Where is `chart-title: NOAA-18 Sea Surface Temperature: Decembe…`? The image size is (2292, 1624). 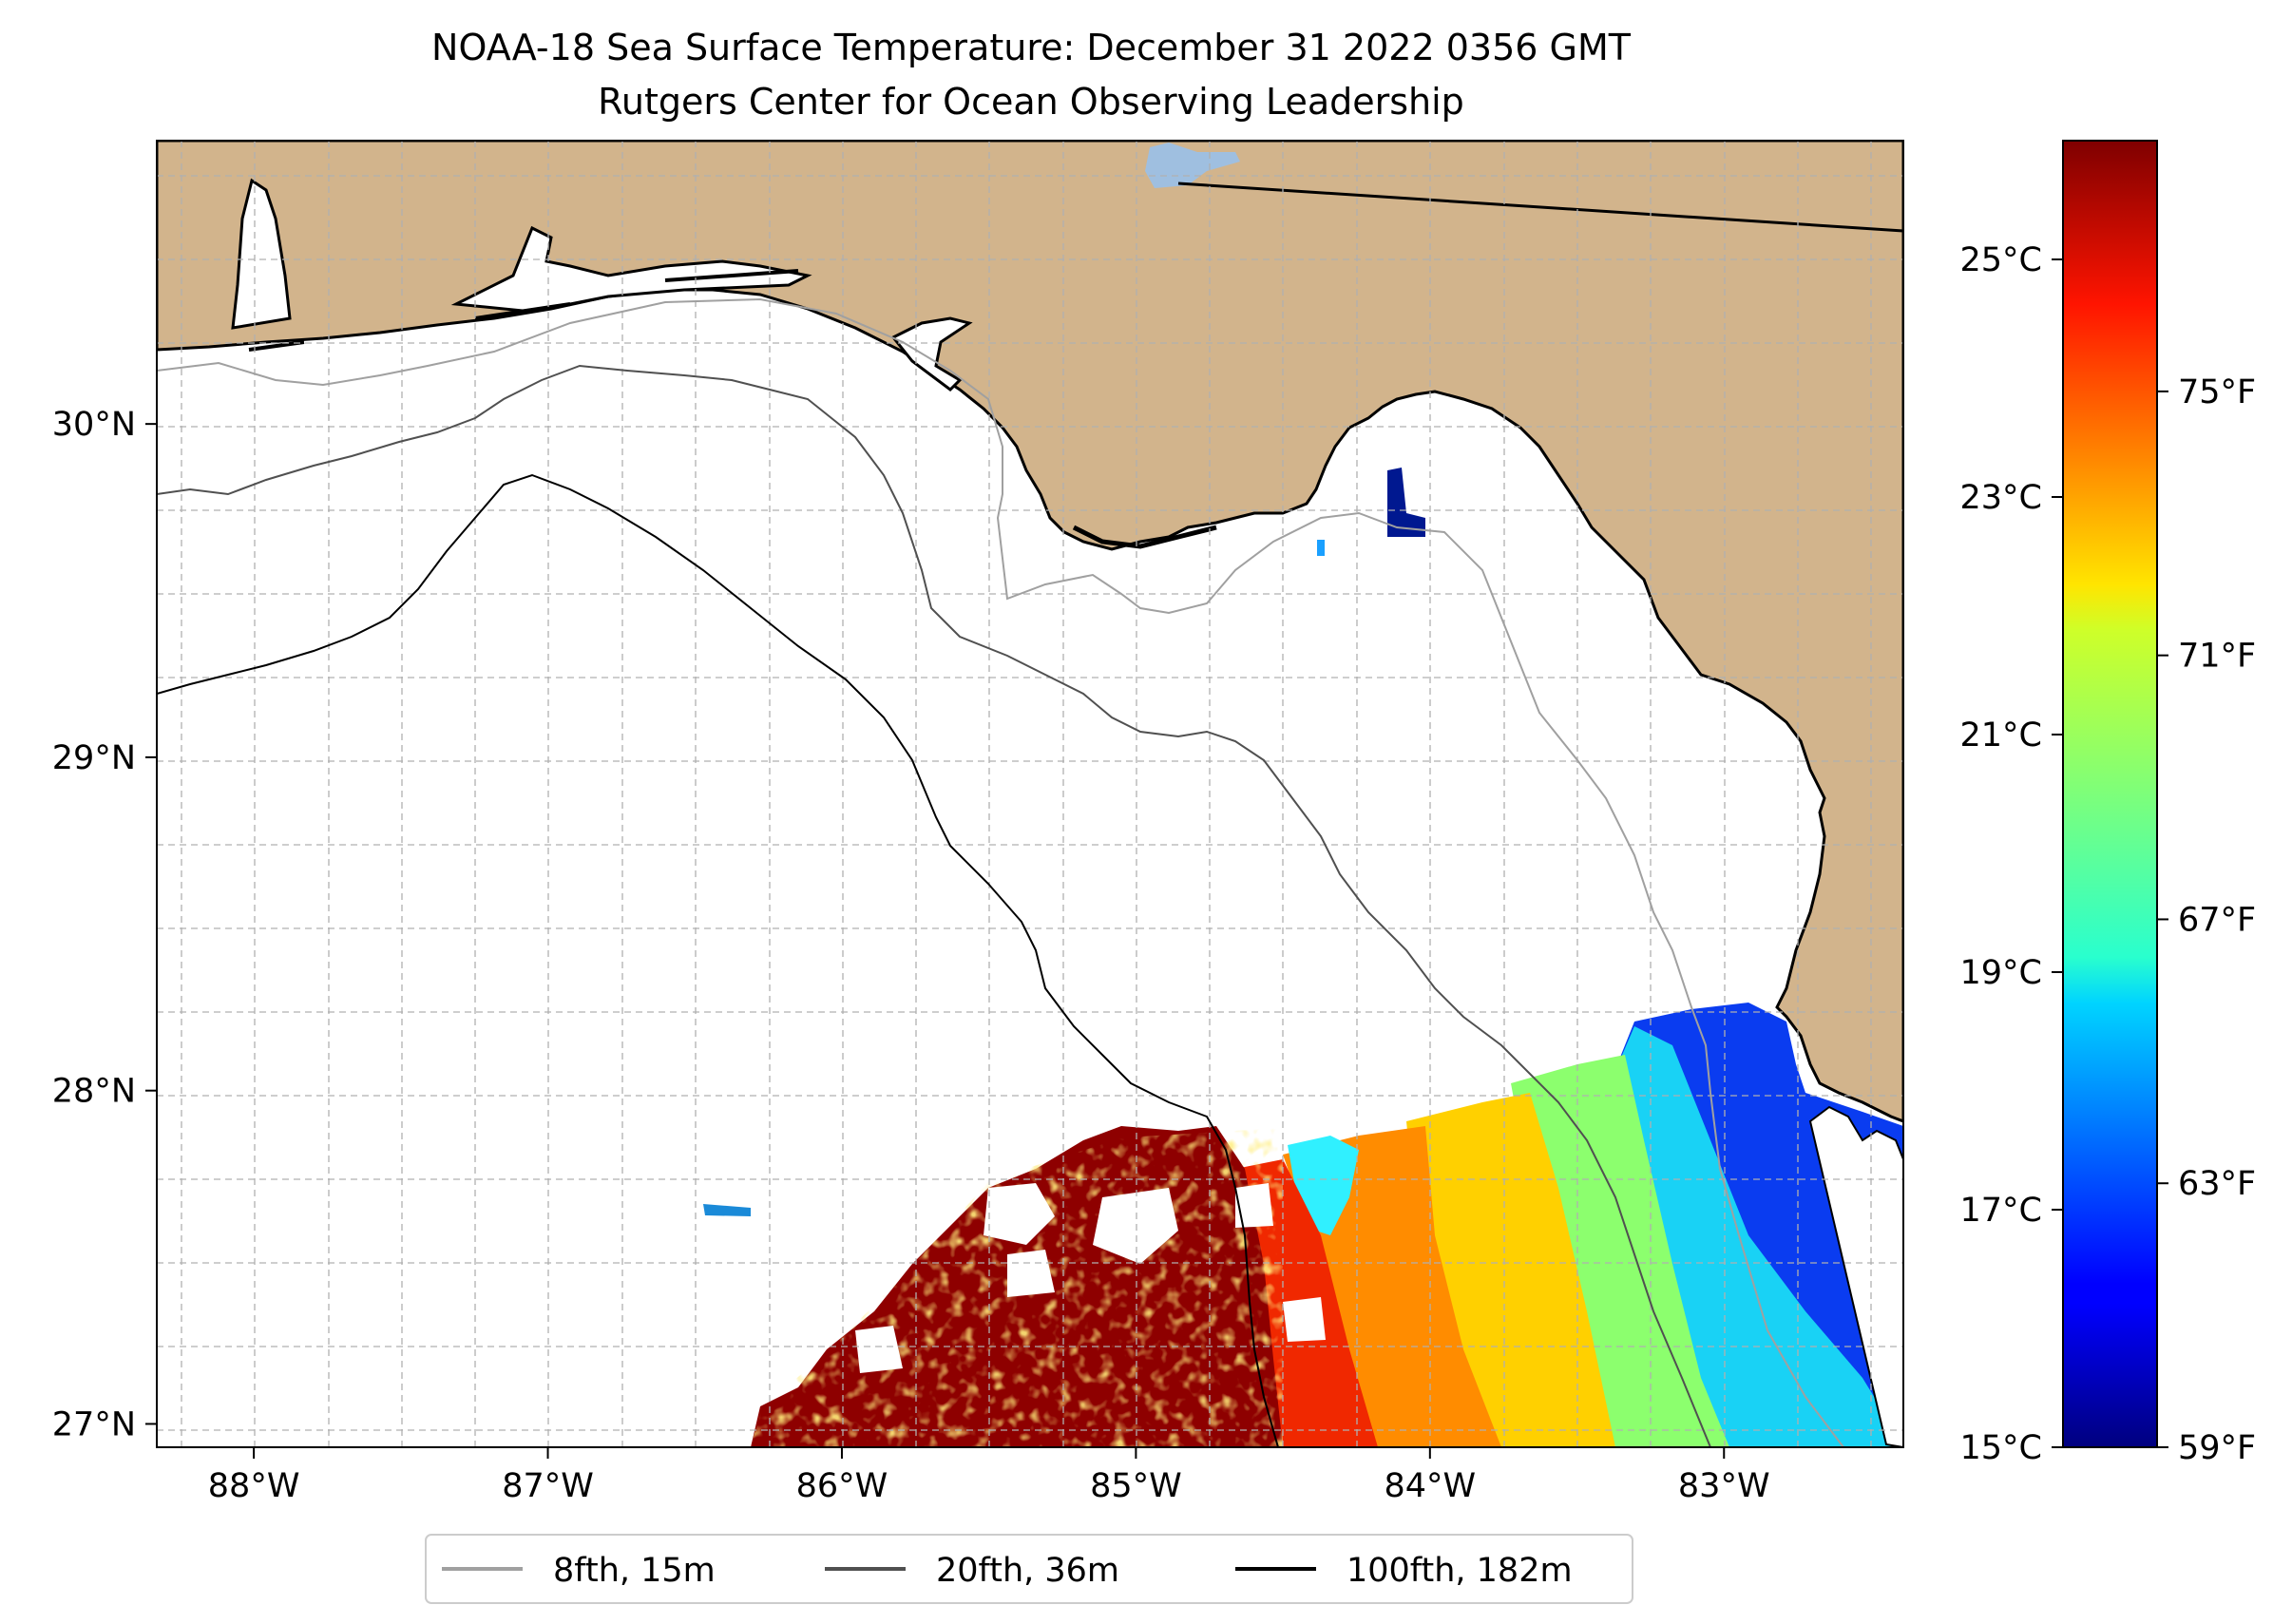
chart-title: NOAA-18 Sea Surface Temperature: Decembe… is located at coordinates (1031, 47).